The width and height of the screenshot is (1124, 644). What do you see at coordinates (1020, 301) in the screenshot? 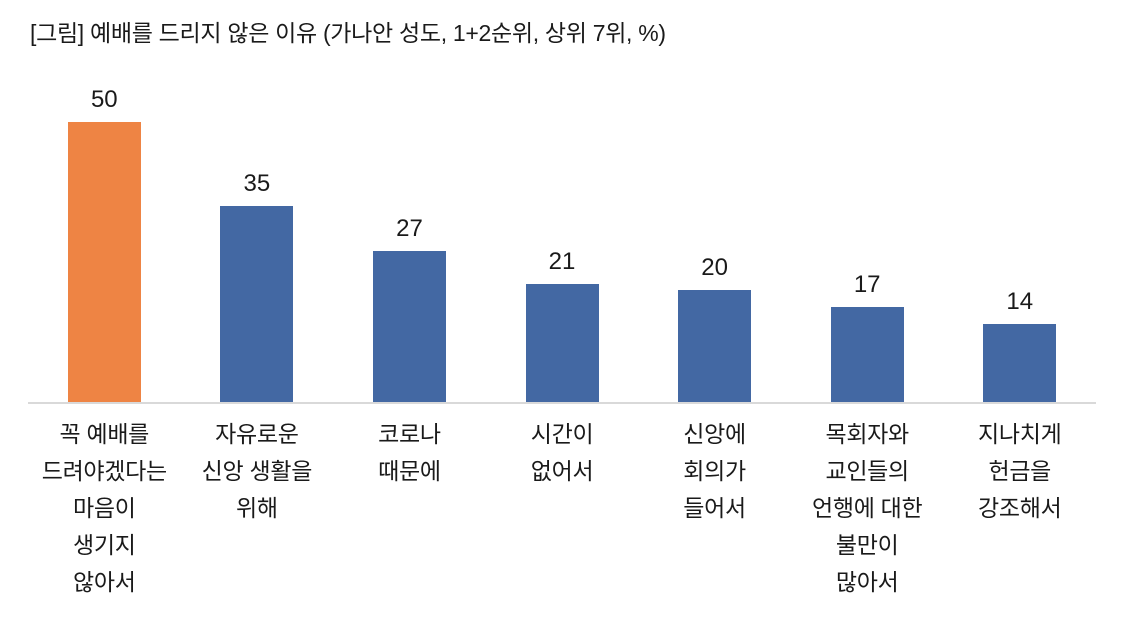
I see `bar-value-label: 14` at bounding box center [1020, 301].